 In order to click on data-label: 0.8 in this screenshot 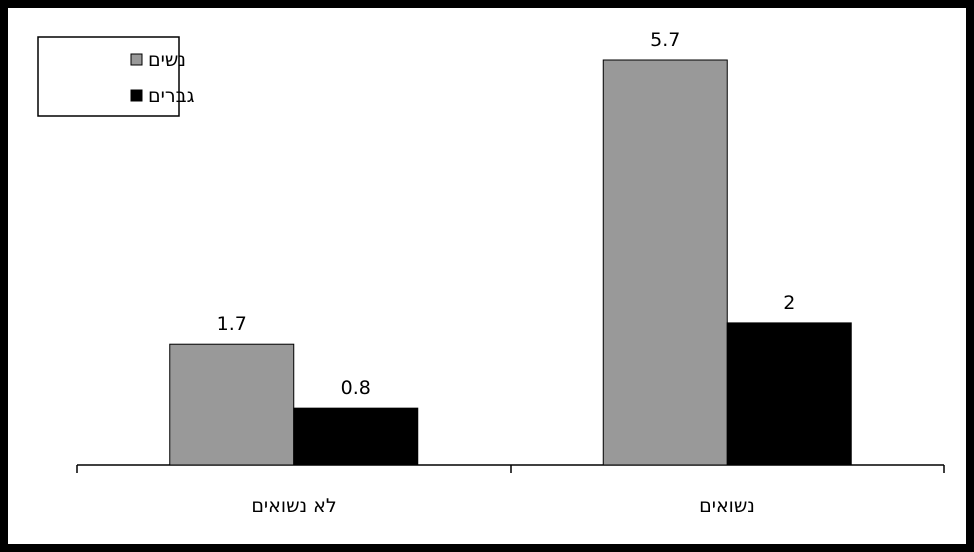, I will do `click(356, 388)`.